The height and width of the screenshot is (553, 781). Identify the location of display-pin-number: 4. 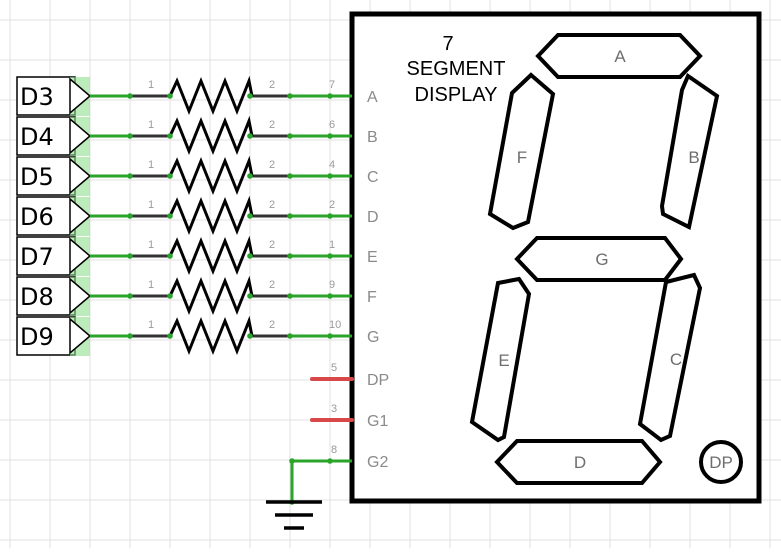
(332, 165).